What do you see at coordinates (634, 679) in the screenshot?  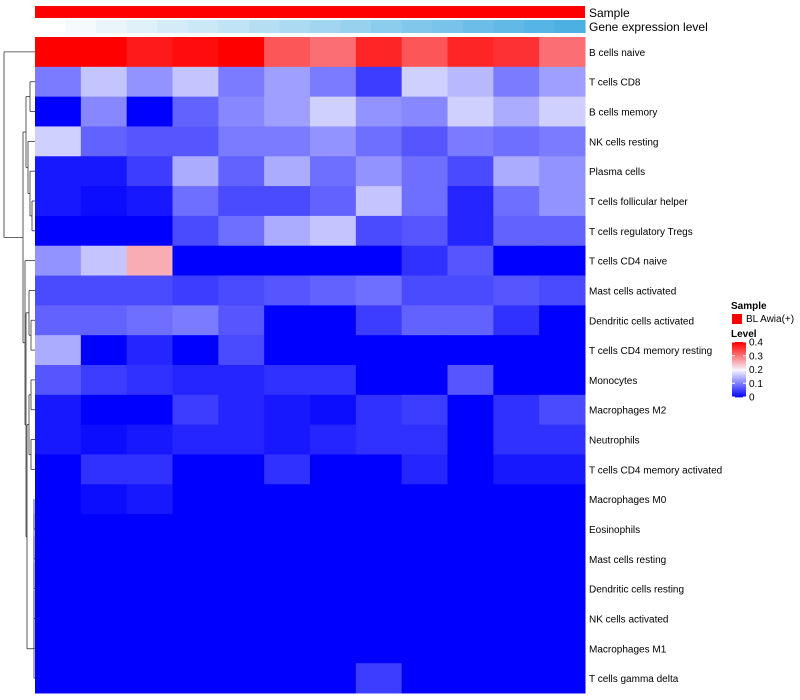 I see `row-label: T cells gamma delta` at bounding box center [634, 679].